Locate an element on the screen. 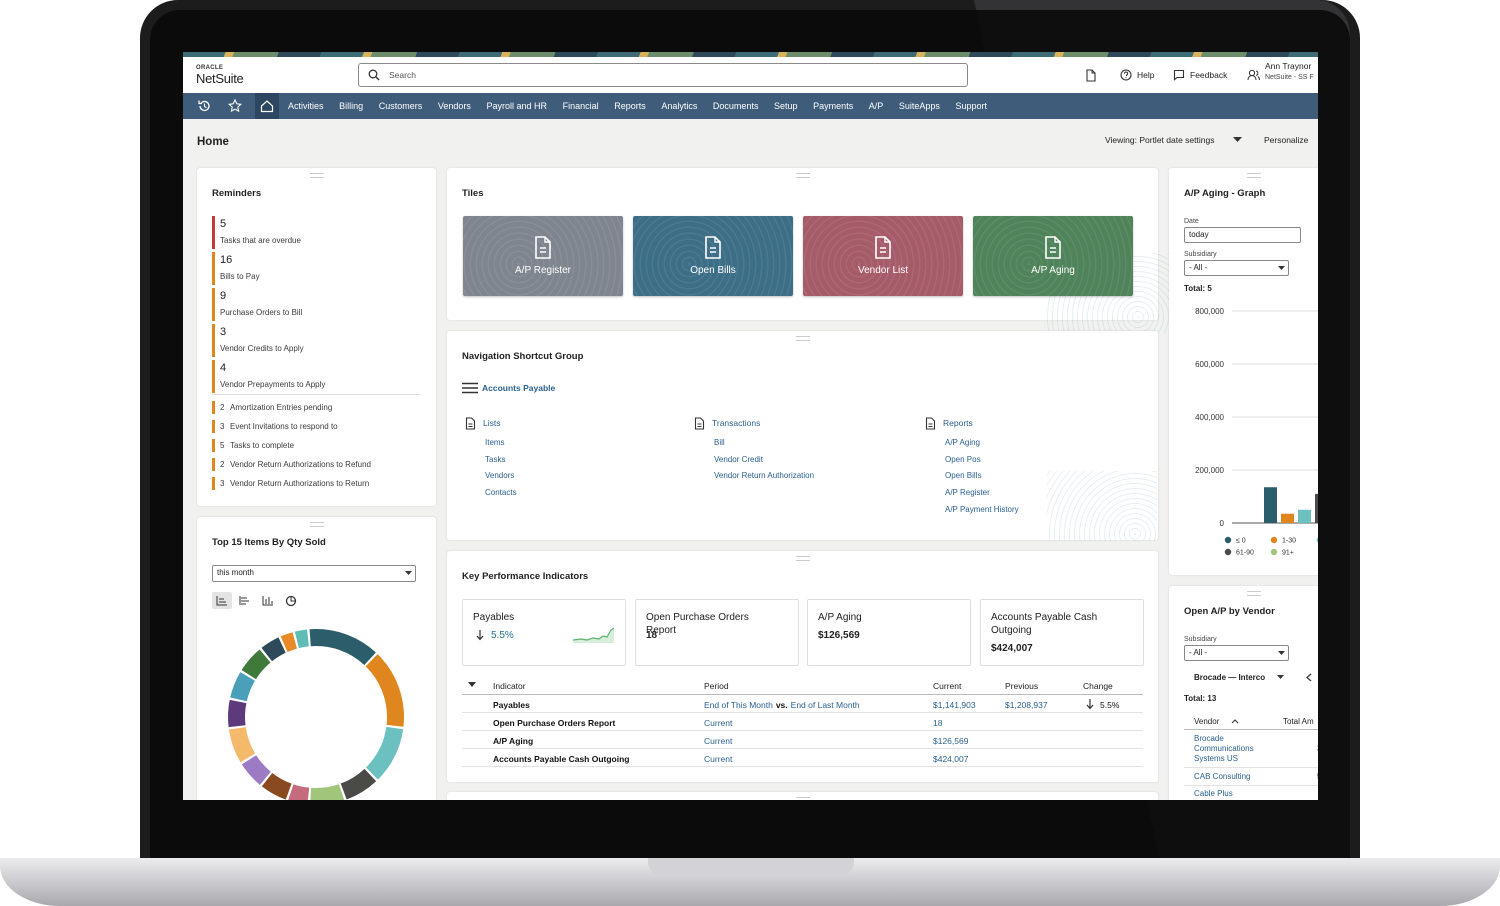 Image resolution: width=1500 pixels, height=906 pixels. reminder-label: Vendor Prepayments to Apply is located at coordinates (273, 384).